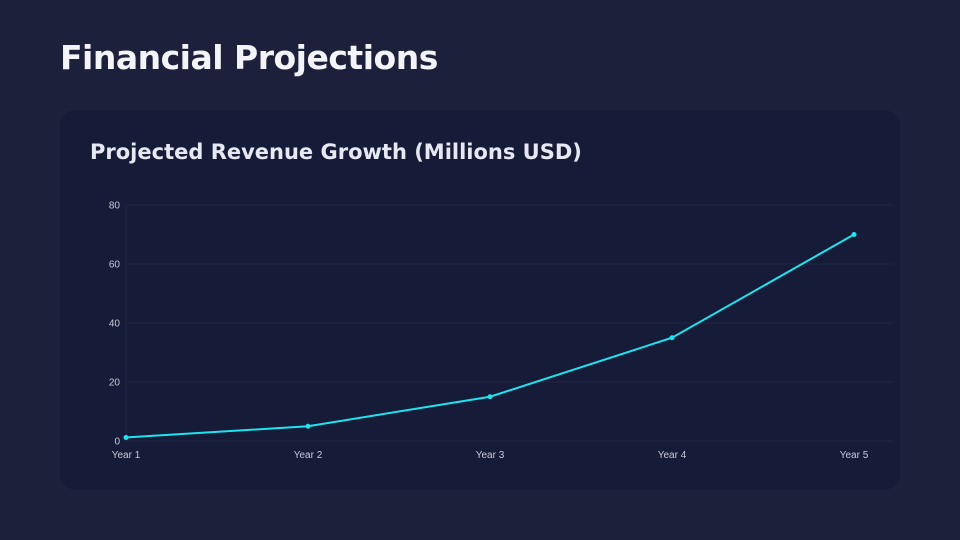  Describe the element at coordinates (115, 206) in the screenshot. I see `y-tick-label: 80` at that location.